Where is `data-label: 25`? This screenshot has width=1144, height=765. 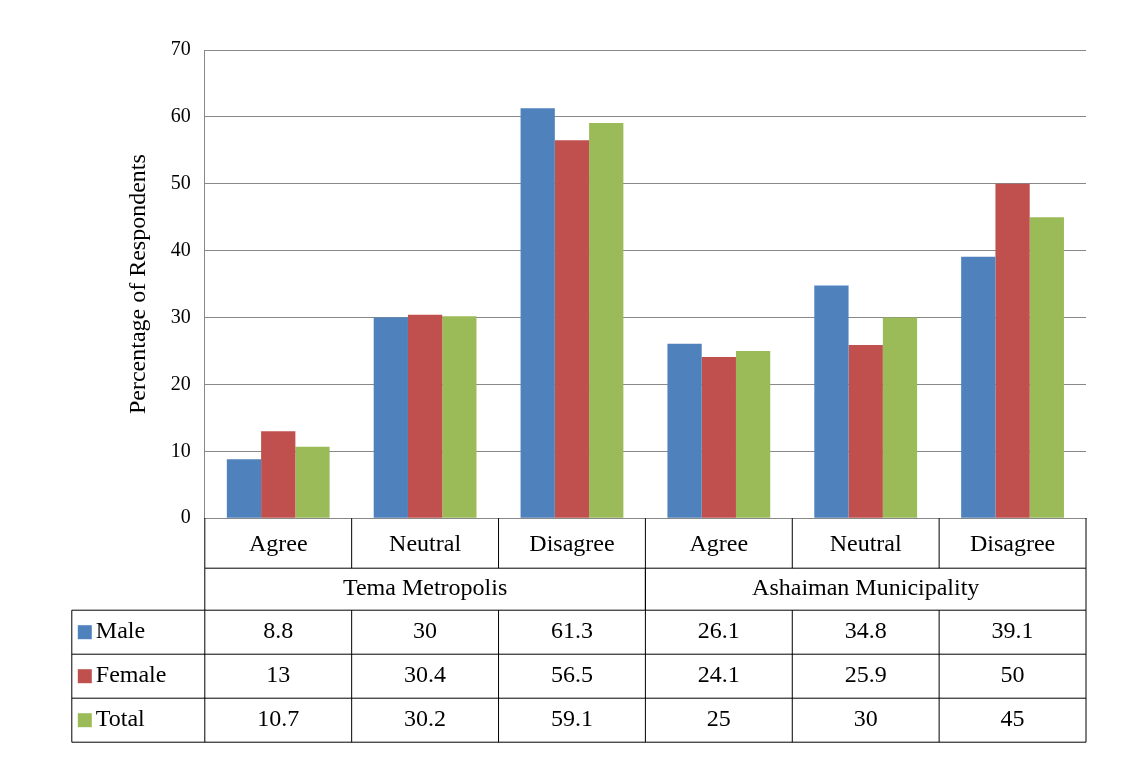 data-label: 25 is located at coordinates (718, 718).